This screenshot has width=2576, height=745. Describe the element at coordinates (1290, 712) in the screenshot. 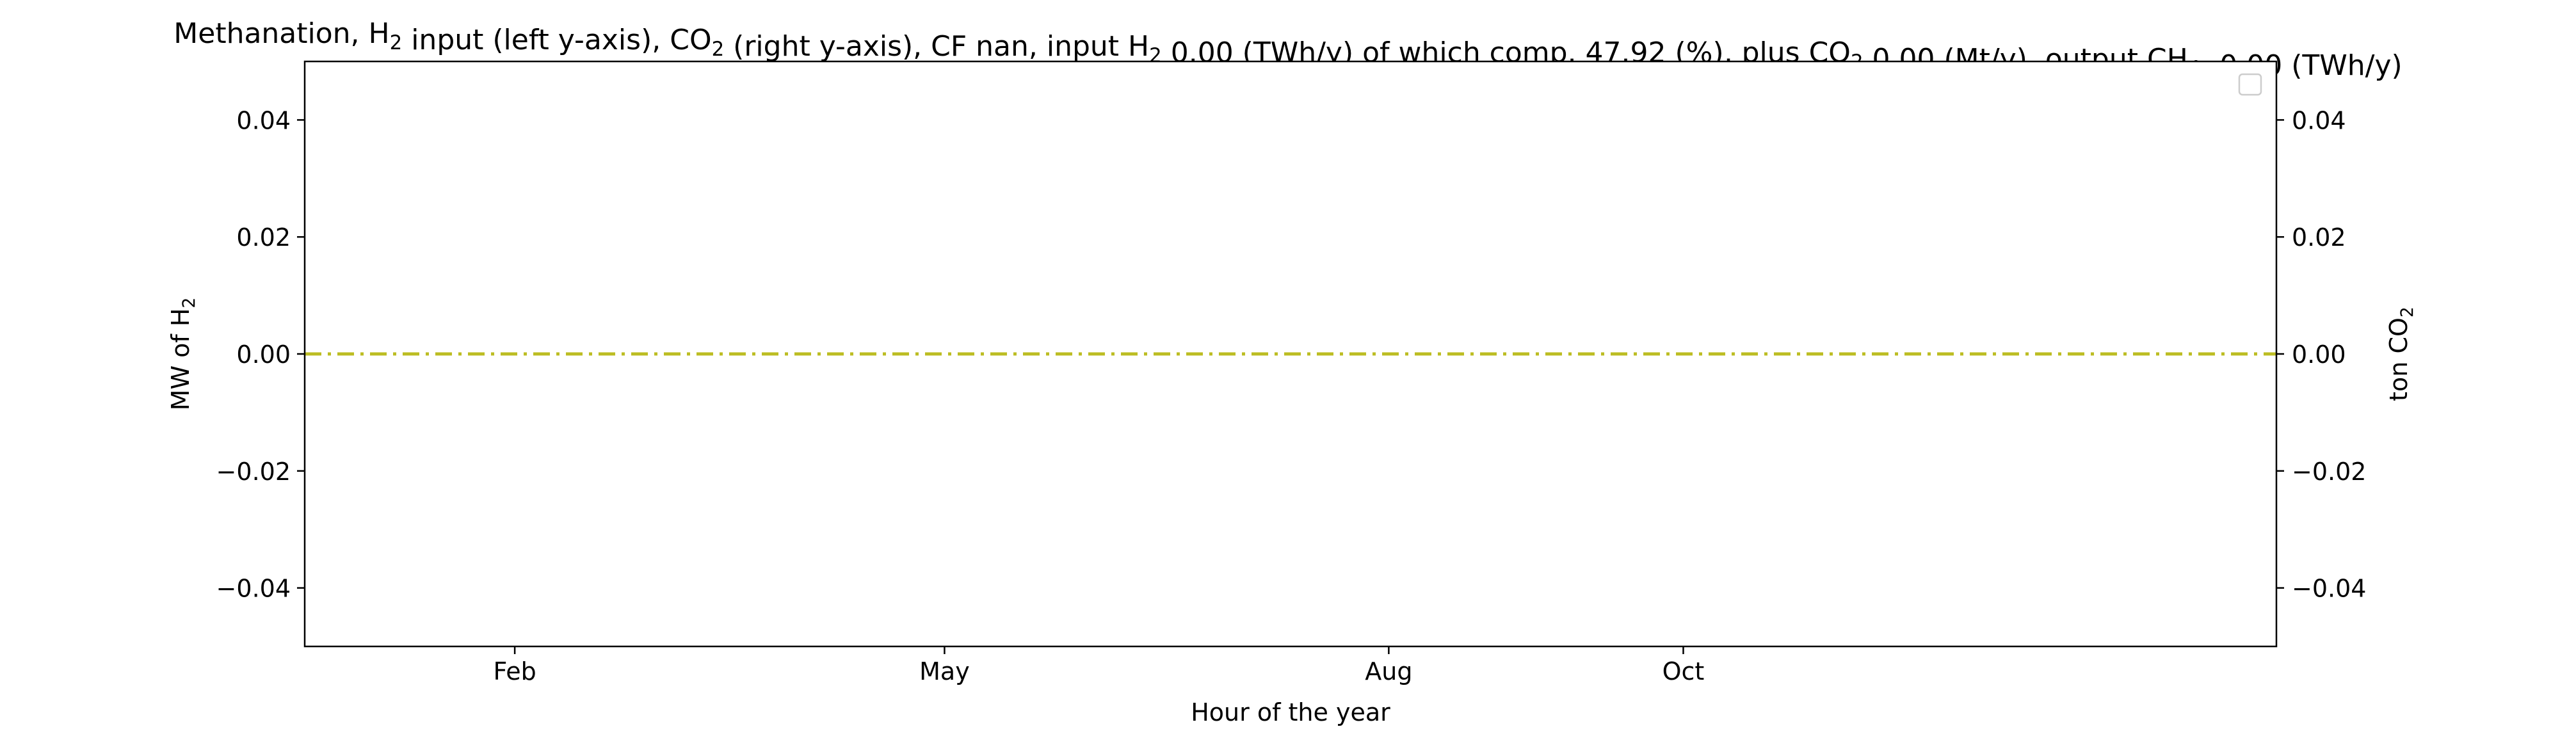

I see `x-axis-label: Hour of the year` at that location.